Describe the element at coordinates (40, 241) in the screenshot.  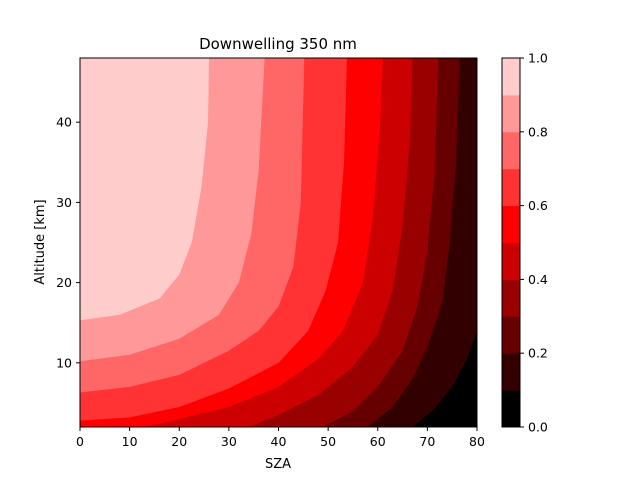
I see `y-axis-label: Altitude [km]` at that location.